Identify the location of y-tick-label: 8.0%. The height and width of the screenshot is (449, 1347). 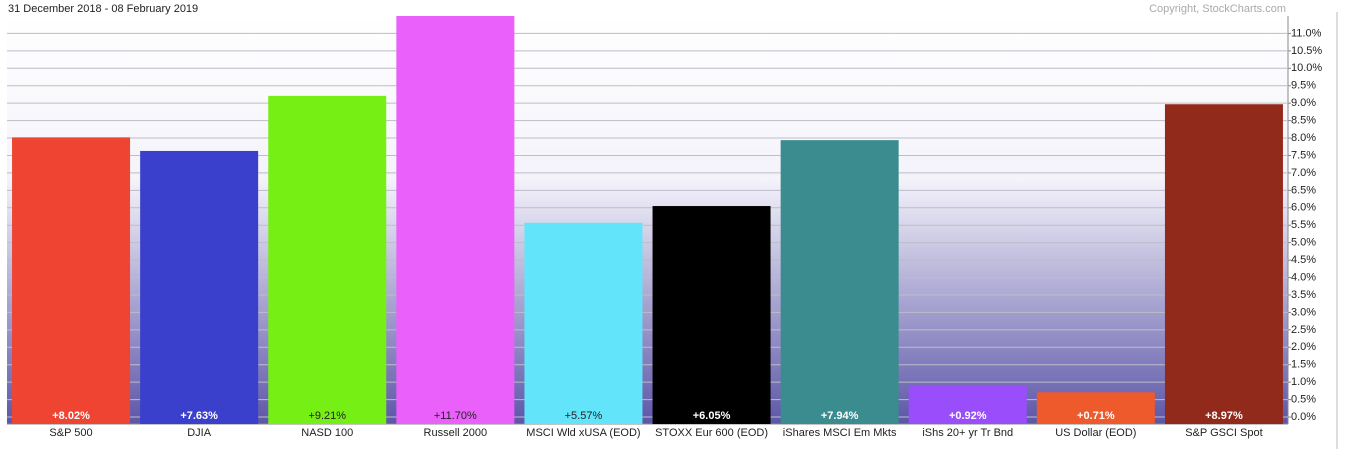
(1303, 138).